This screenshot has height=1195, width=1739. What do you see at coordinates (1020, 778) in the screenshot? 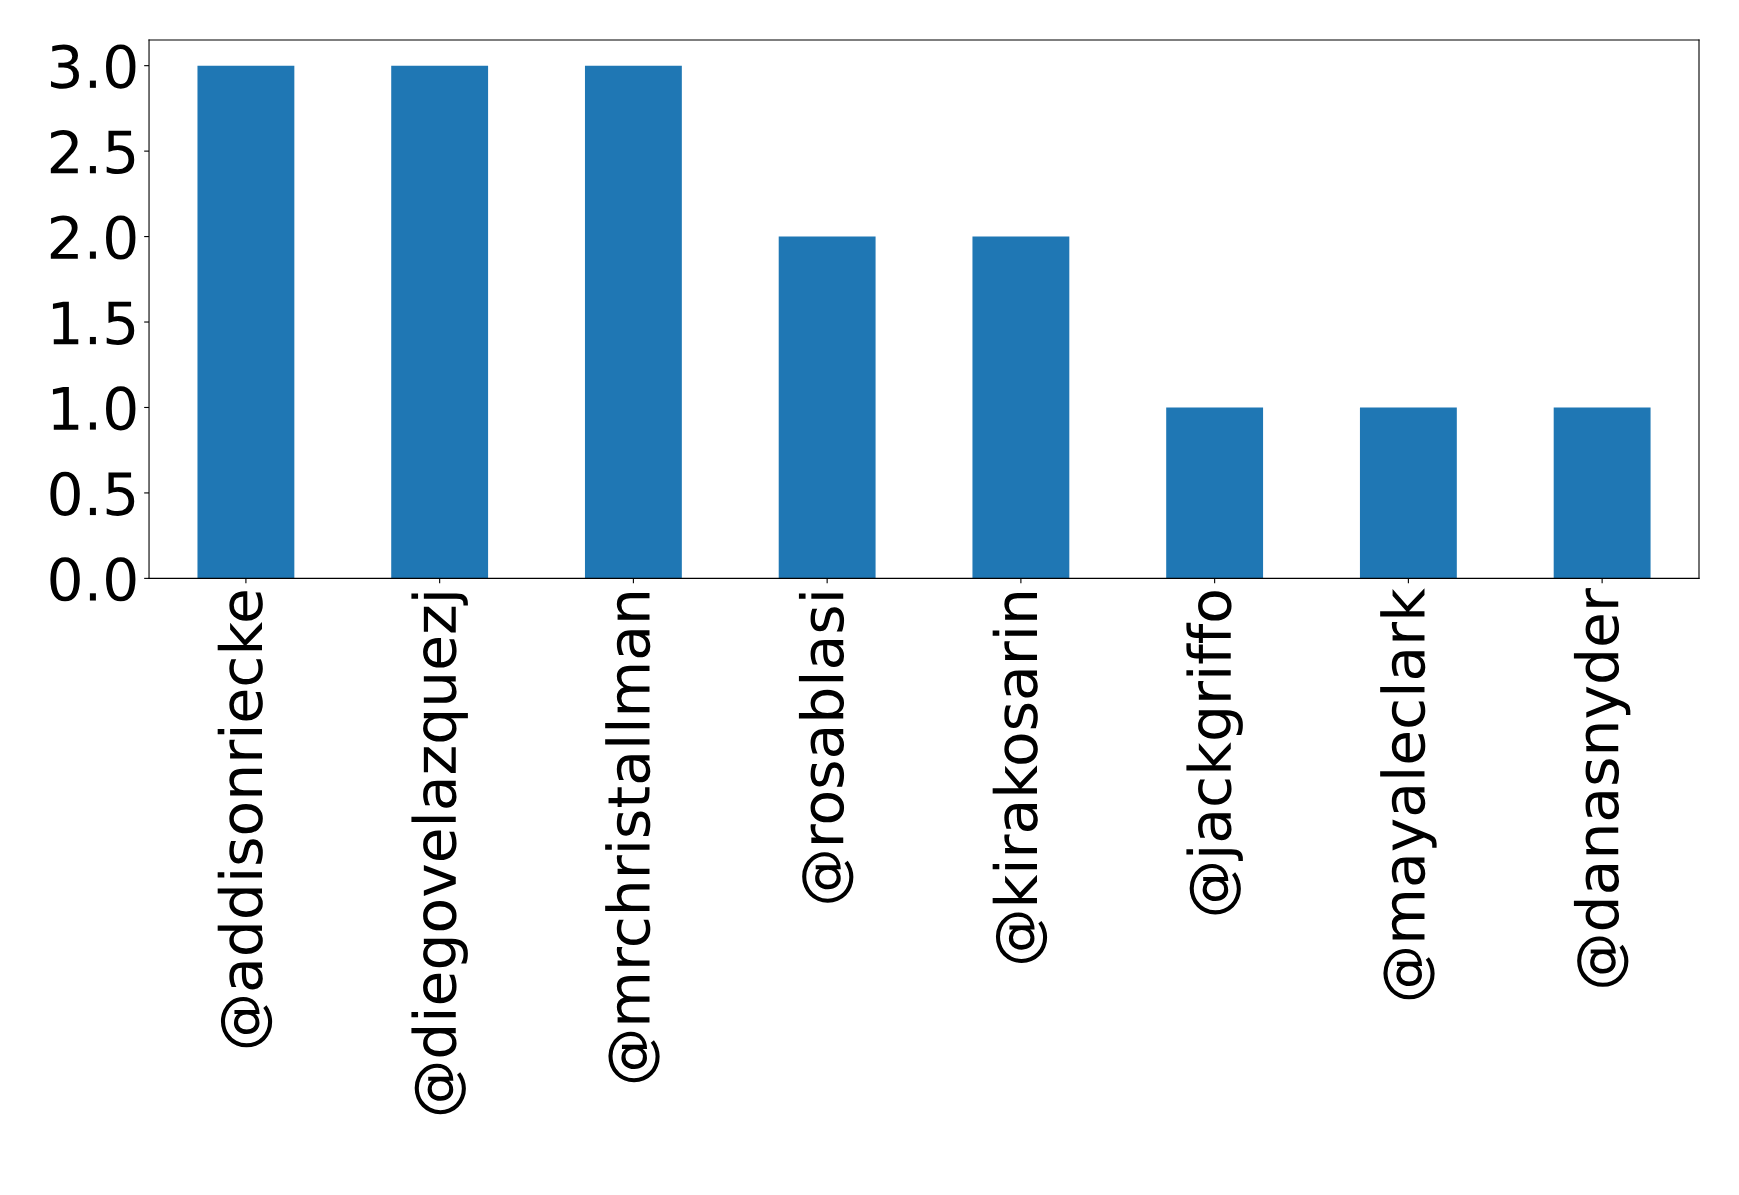
I see `x-tick-label: @kirakosarin` at bounding box center [1020, 778].